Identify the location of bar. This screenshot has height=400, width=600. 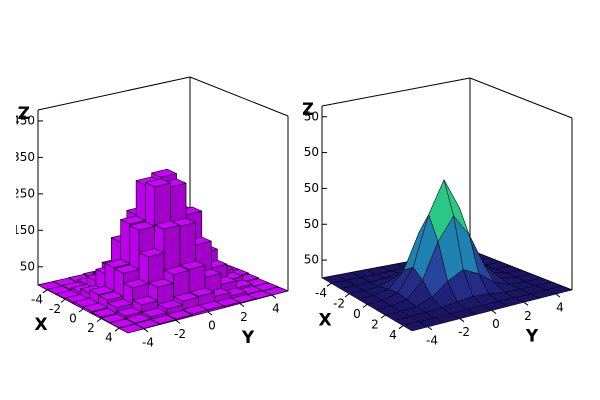
(131, 328).